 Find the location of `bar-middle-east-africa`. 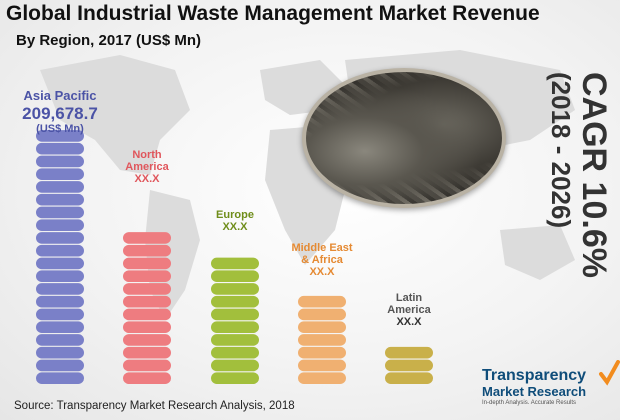

bar-middle-east-africa is located at coordinates (322, 339).